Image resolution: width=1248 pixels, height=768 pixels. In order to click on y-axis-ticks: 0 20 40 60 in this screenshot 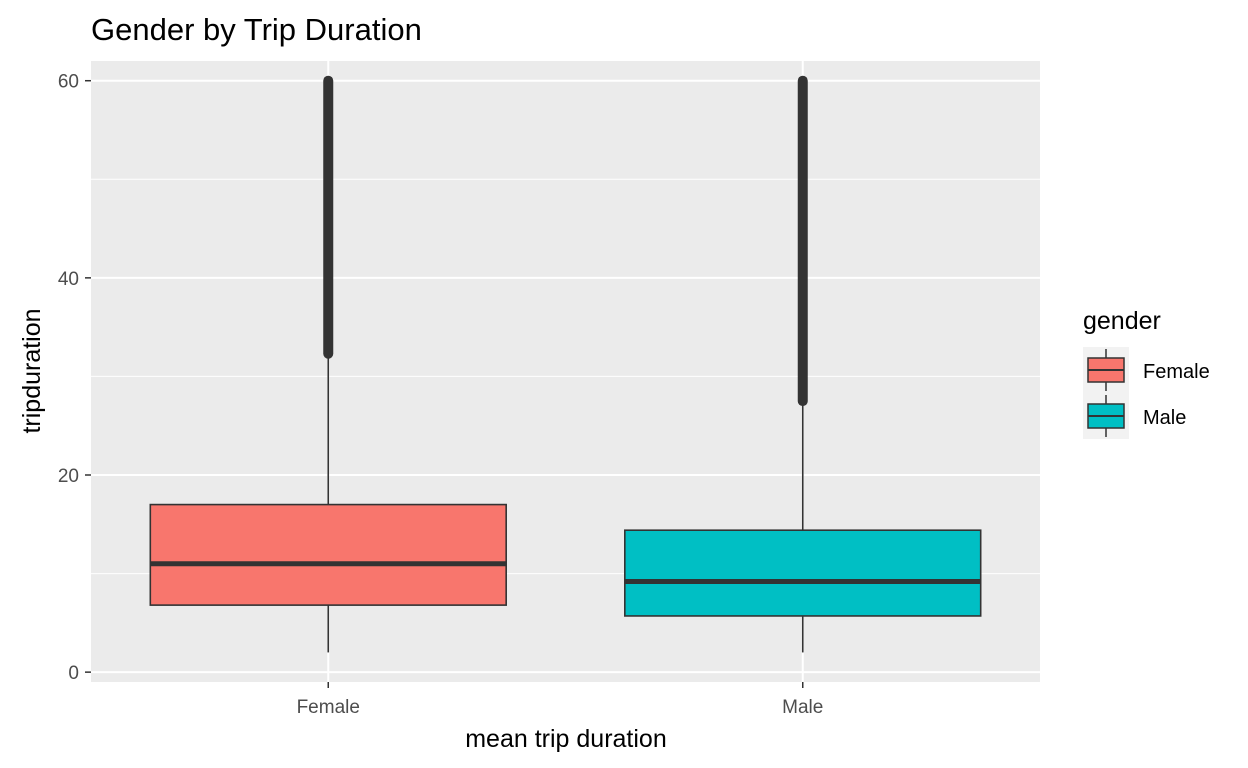, I will do `click(74, 378)`.